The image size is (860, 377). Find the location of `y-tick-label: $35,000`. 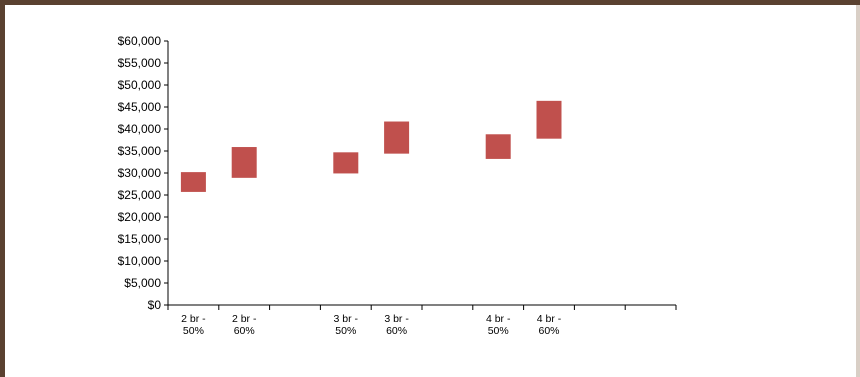

y-tick-label: $35,000 is located at coordinates (140, 151).